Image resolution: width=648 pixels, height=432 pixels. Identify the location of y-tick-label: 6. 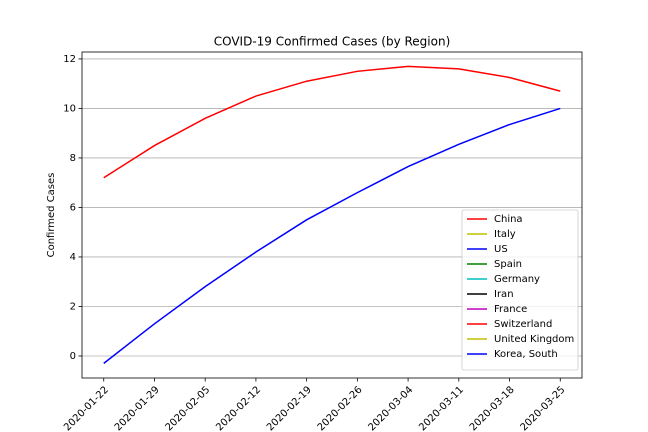
(73, 207).